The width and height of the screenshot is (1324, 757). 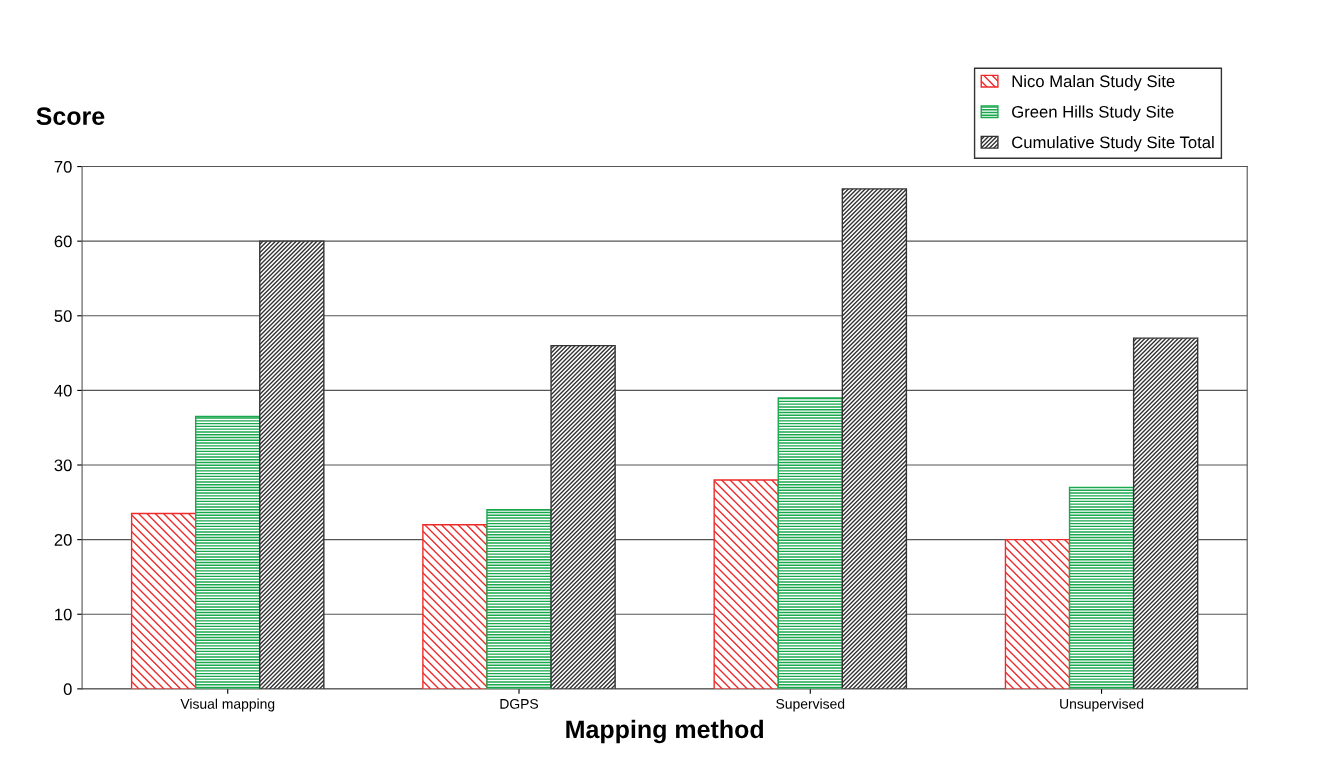 What do you see at coordinates (63, 166) in the screenshot?
I see `y-tick-label: 70` at bounding box center [63, 166].